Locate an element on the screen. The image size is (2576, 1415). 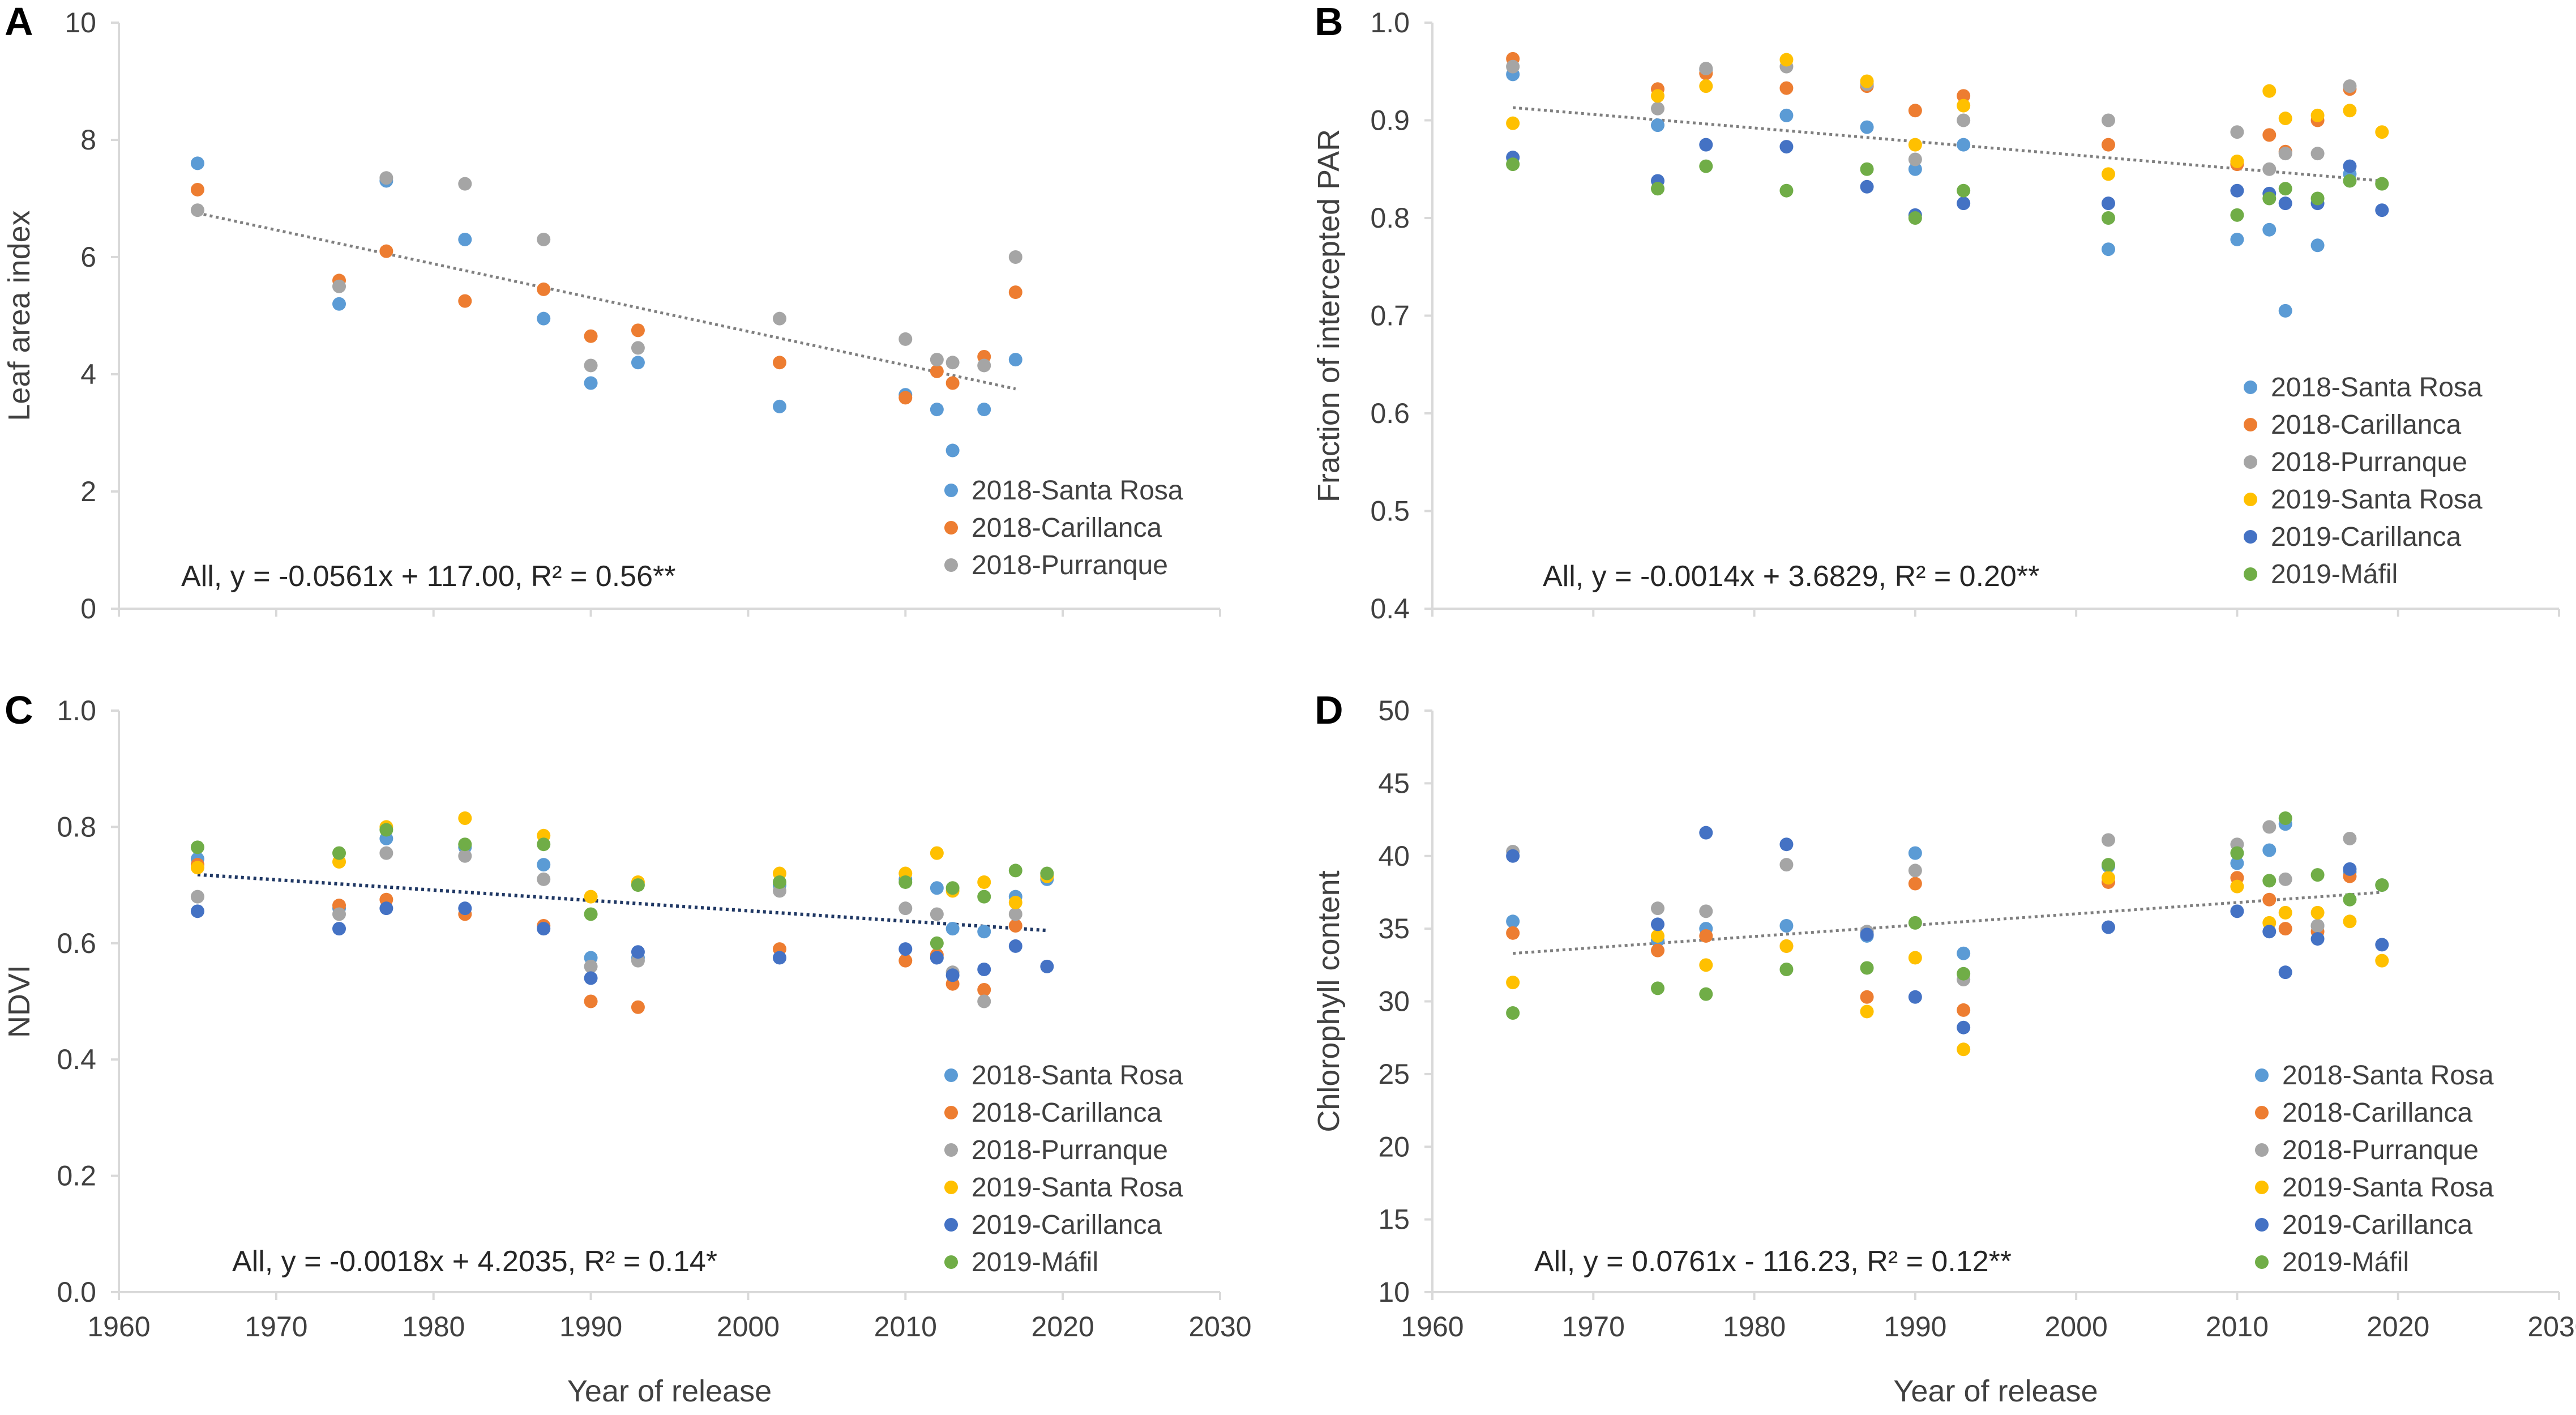
legend-label: 2019-Carillanca is located at coordinates (1067, 1225).